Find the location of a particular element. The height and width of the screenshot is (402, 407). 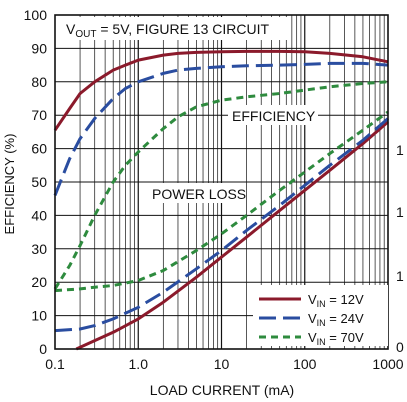

y-tick-label: 10 is located at coordinates (39, 316).